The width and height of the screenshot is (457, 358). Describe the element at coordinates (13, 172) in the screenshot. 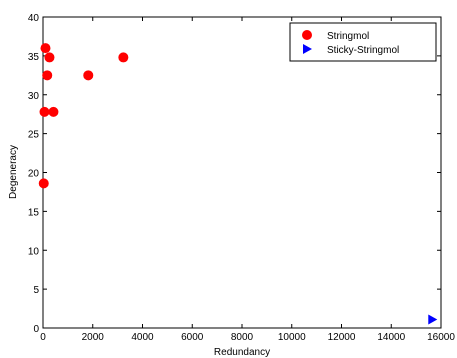

I see `y-axis-label: Degeneracy` at that location.